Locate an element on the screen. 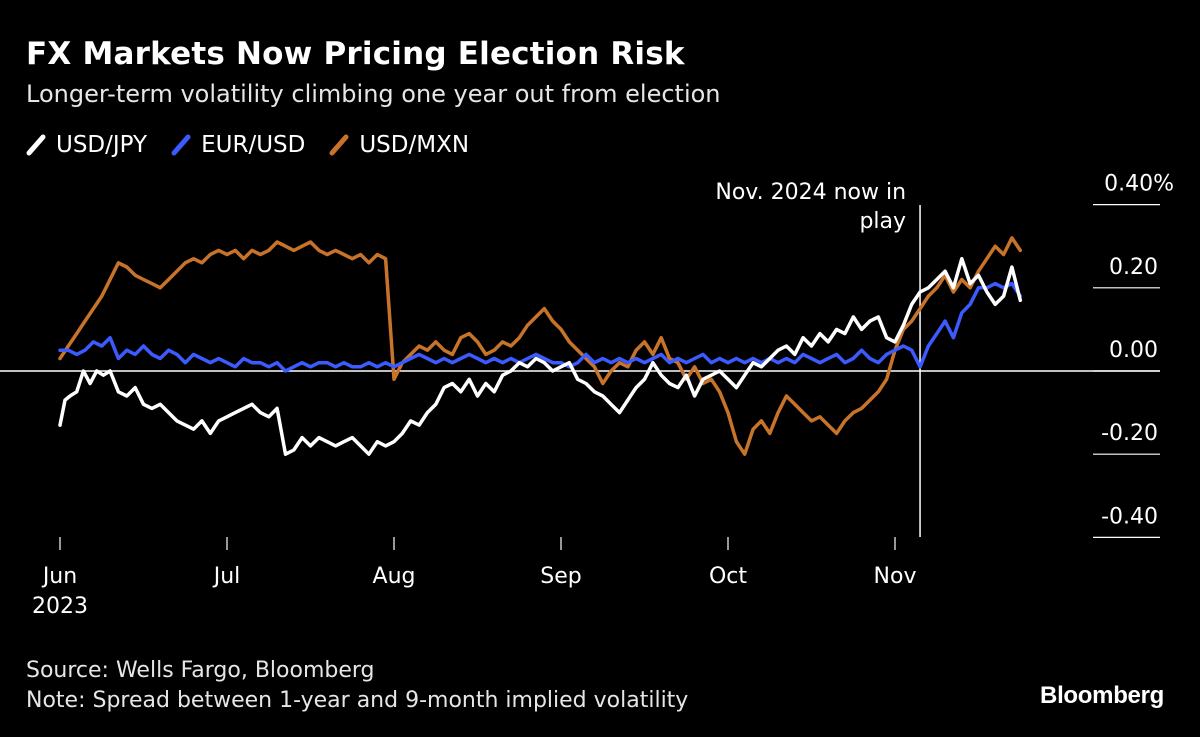 Image resolution: width=1200 pixels, height=737 pixels. series-line-eurusd is located at coordinates (540, 327).